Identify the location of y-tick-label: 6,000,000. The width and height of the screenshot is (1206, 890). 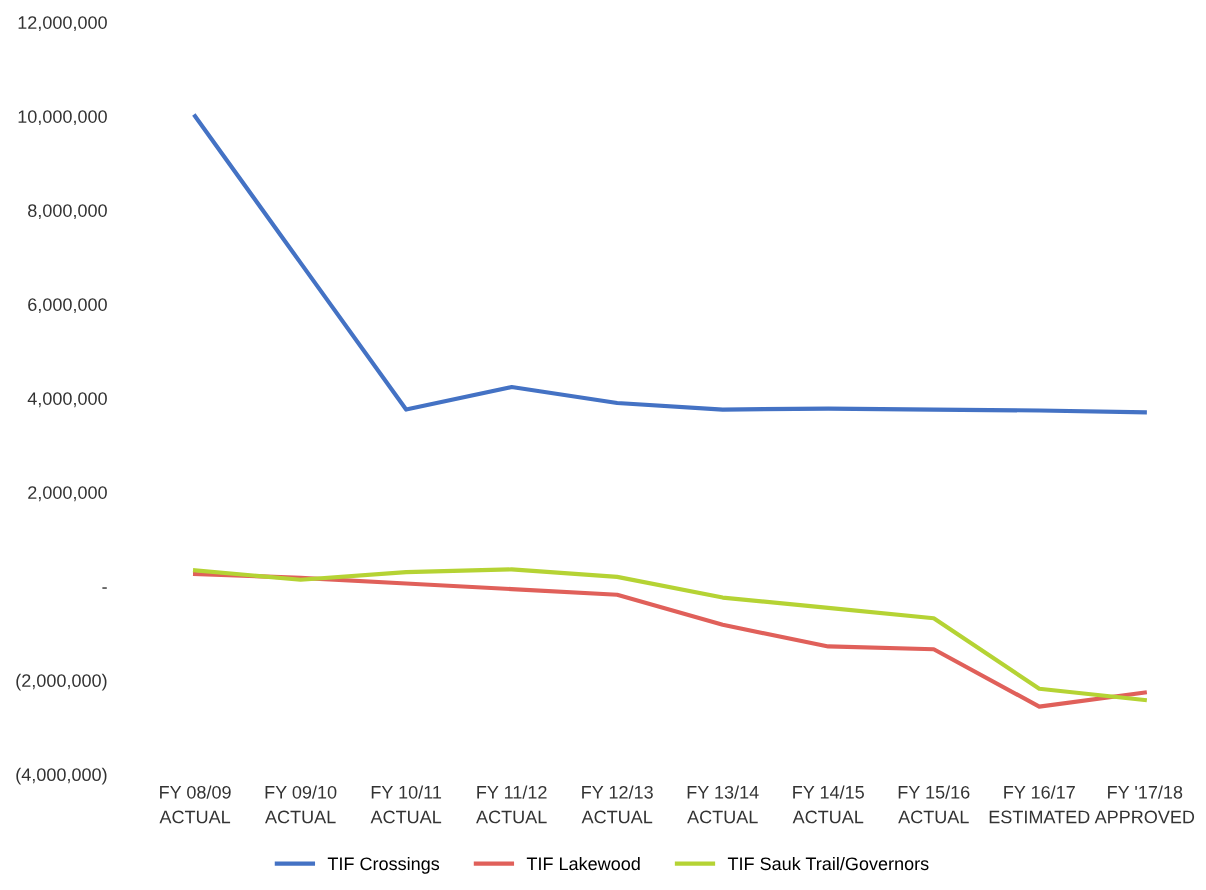
(67, 306).